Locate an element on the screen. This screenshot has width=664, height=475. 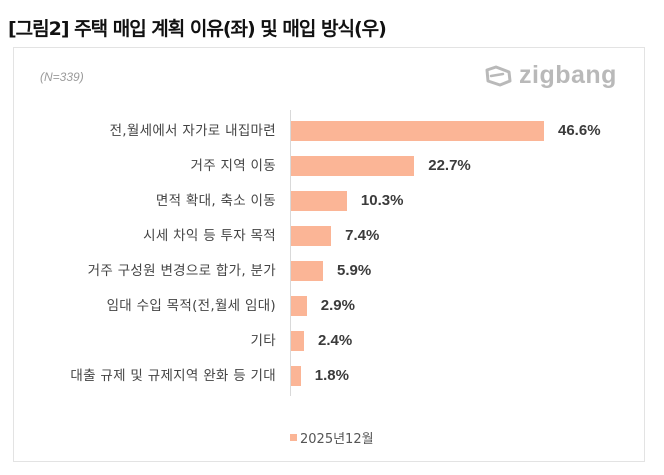
value-label: 10.3% is located at coordinates (382, 200).